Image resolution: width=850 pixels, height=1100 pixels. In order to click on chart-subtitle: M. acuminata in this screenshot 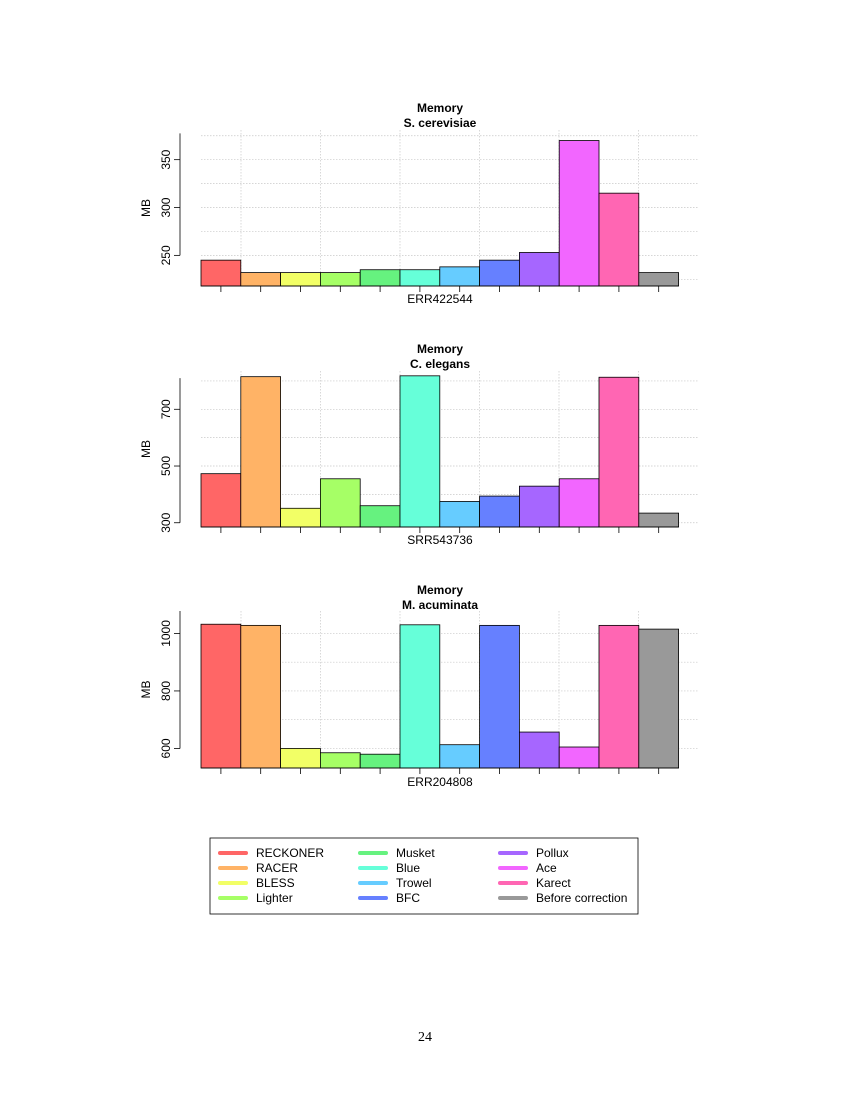, I will do `click(440, 605)`.